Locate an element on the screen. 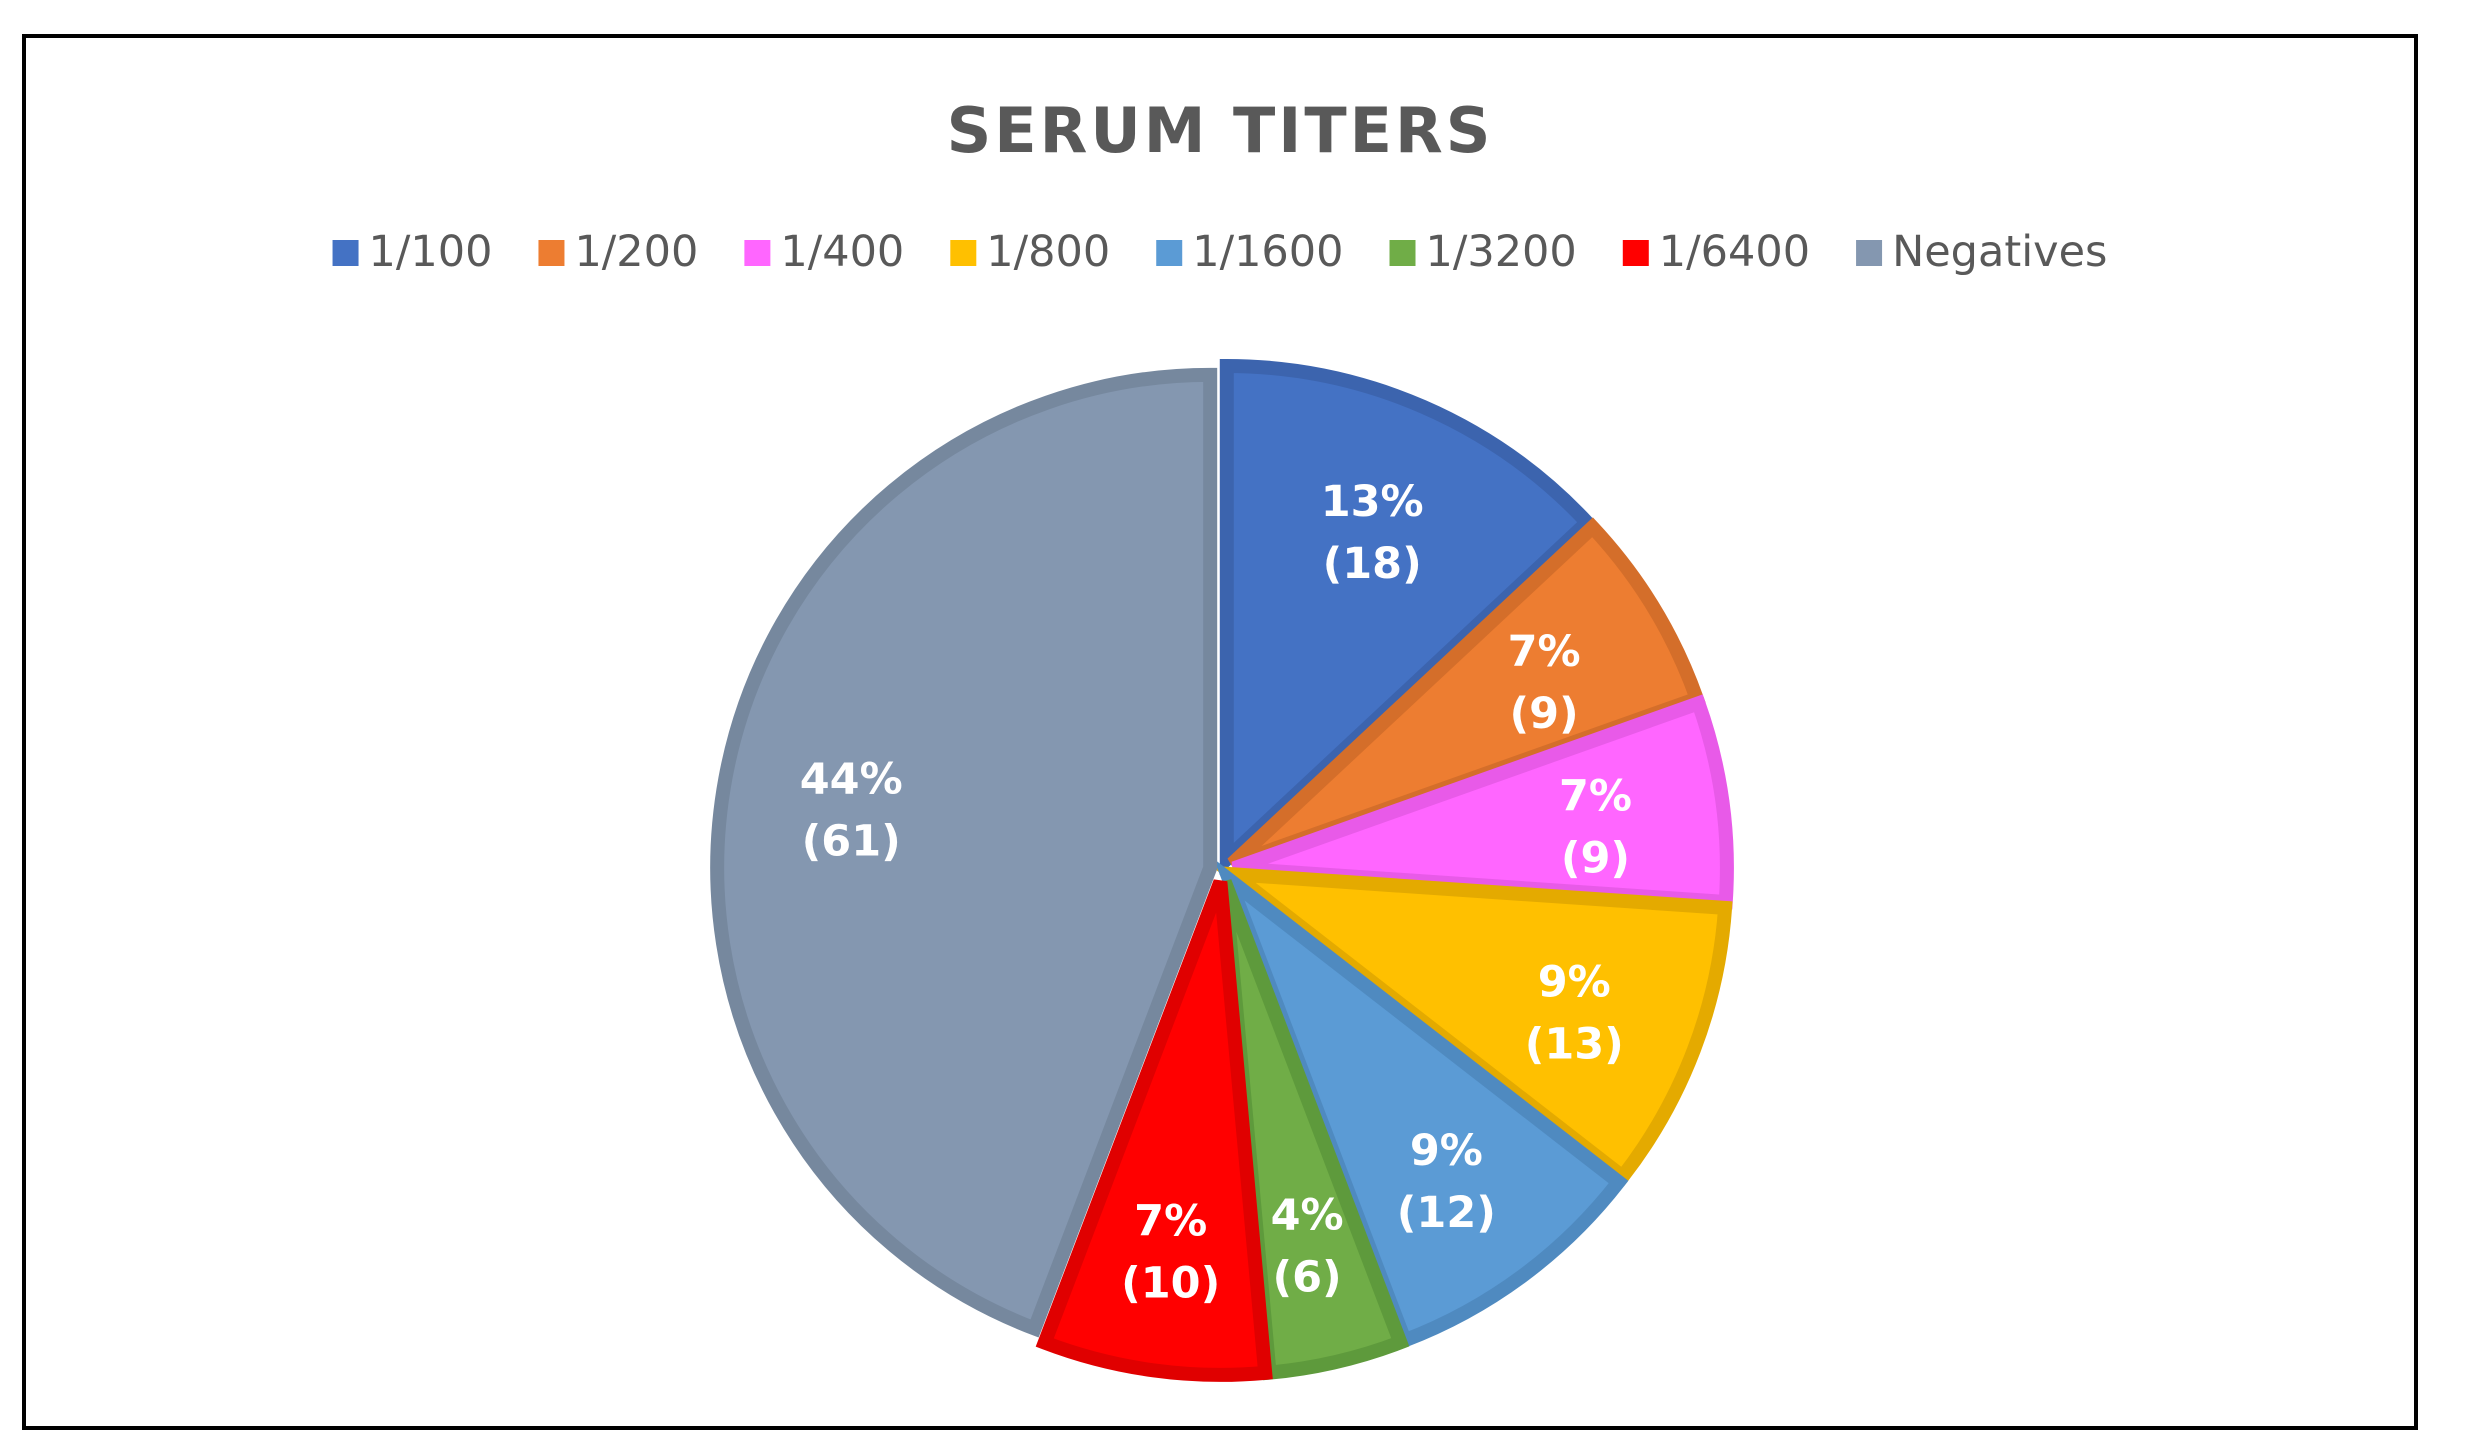 This screenshot has width=2481, height=1448. slice-count-label: (18) is located at coordinates (1372, 564).